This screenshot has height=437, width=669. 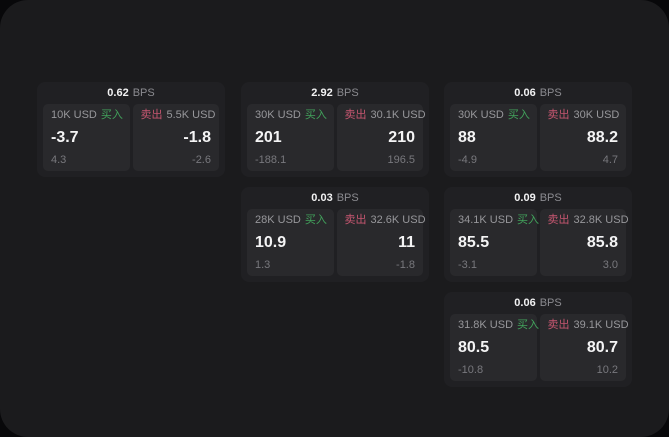 What do you see at coordinates (467, 137) in the screenshot?
I see `buy-price: 88` at bounding box center [467, 137].